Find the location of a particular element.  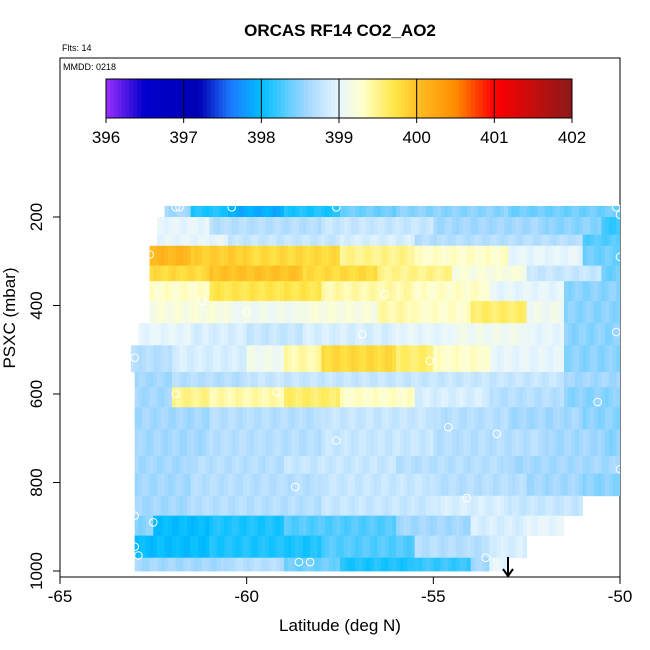

x-tick-label: -50 is located at coordinates (620, 596).